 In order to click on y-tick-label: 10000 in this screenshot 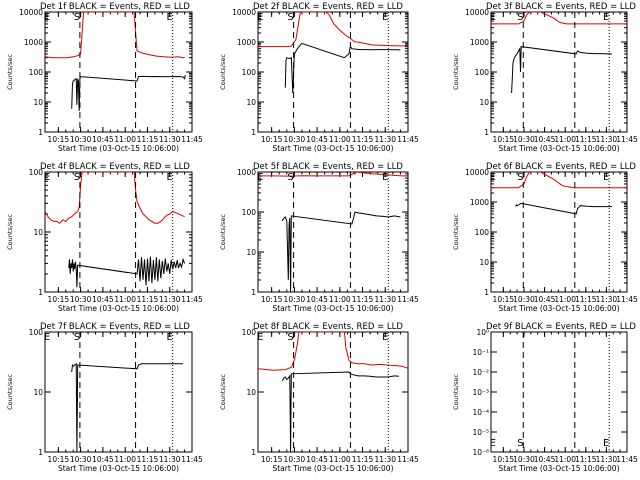, I will do `click(31, 12)`.